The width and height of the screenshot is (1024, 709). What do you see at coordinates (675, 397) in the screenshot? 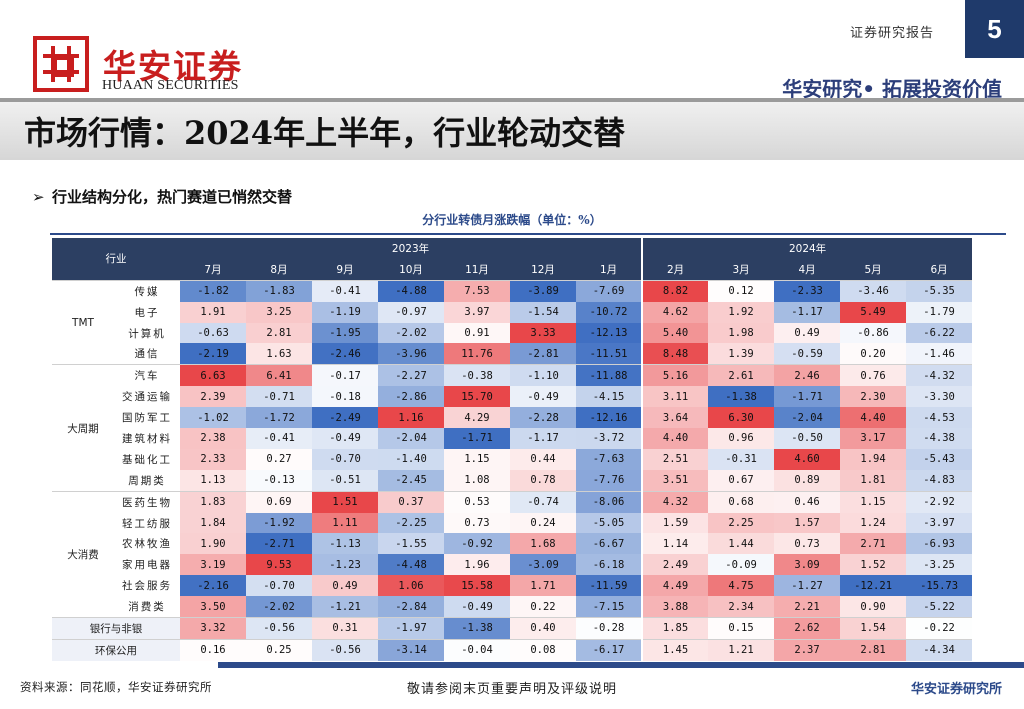
I see `value-cell: 3.11` at bounding box center [675, 397].